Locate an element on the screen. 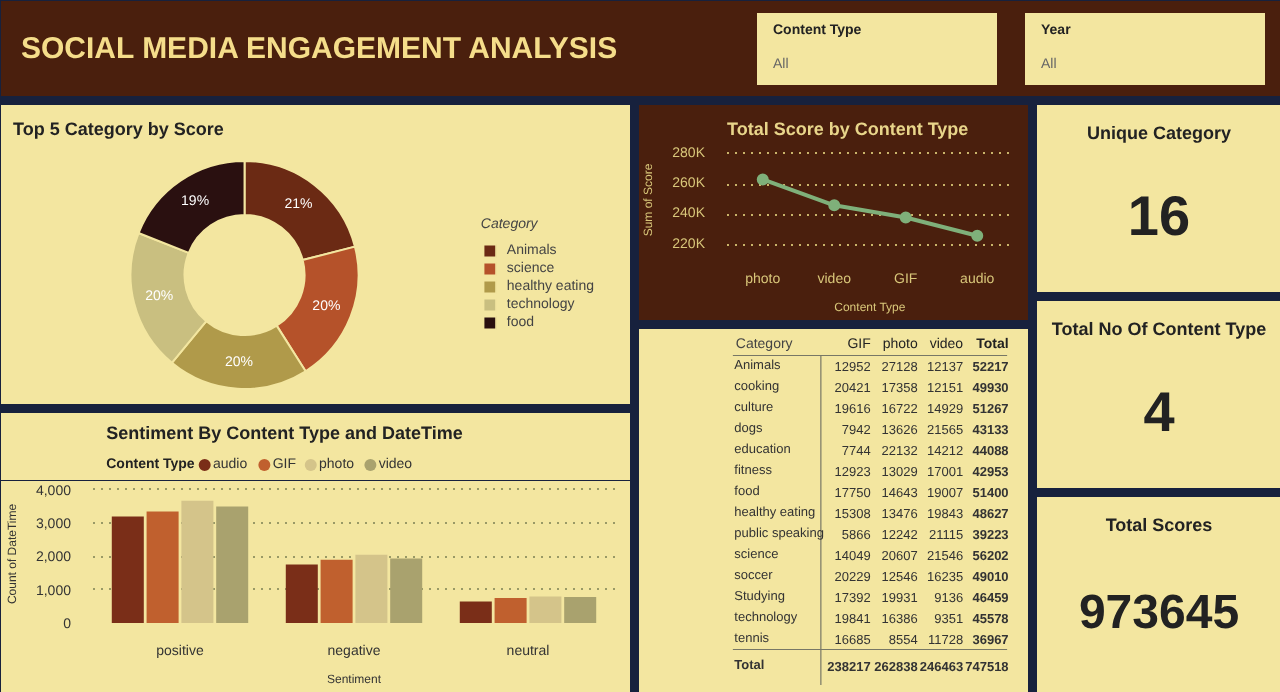 The height and width of the screenshot is (692, 1280). text: SOCIAL MEDIA ENGAGEMENT ANALYSIS is located at coordinates (319, 49).